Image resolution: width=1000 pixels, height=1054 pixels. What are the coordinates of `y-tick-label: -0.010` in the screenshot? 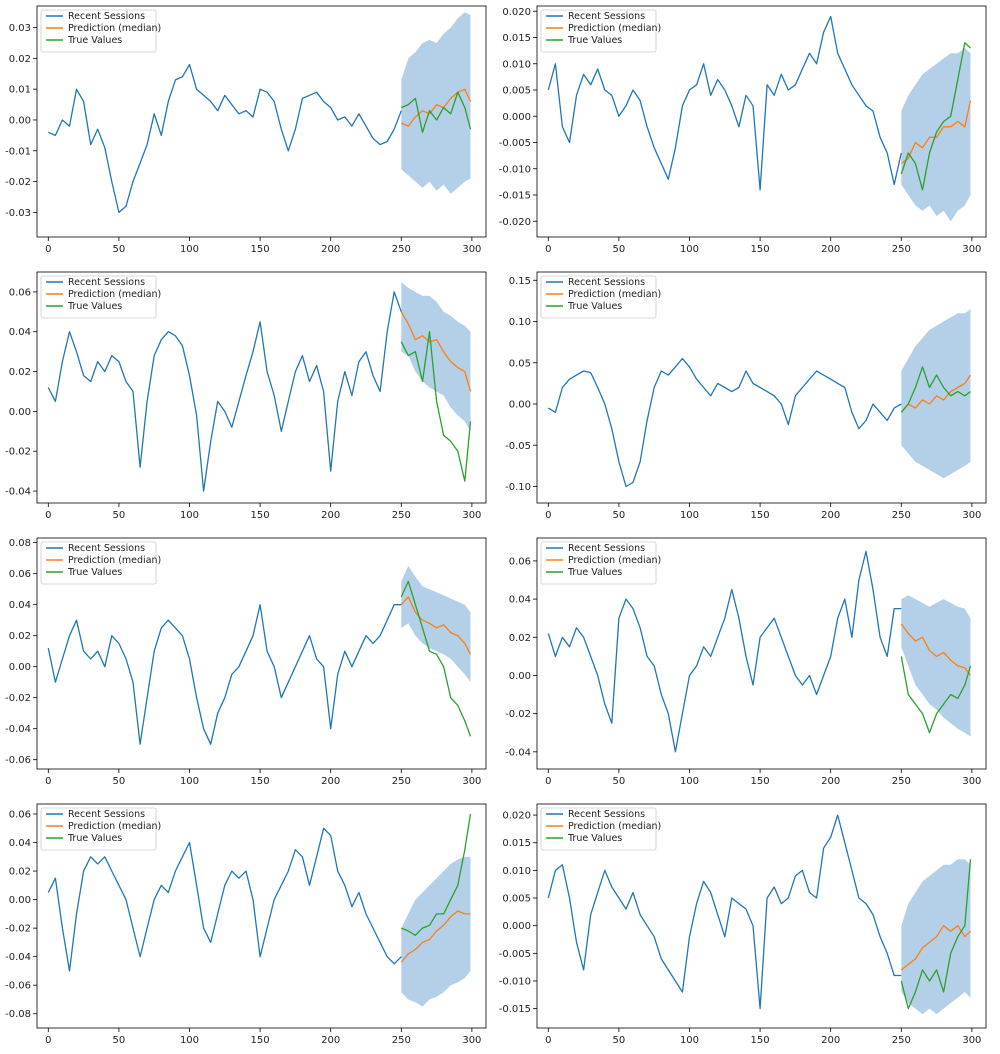 It's located at (515, 169).